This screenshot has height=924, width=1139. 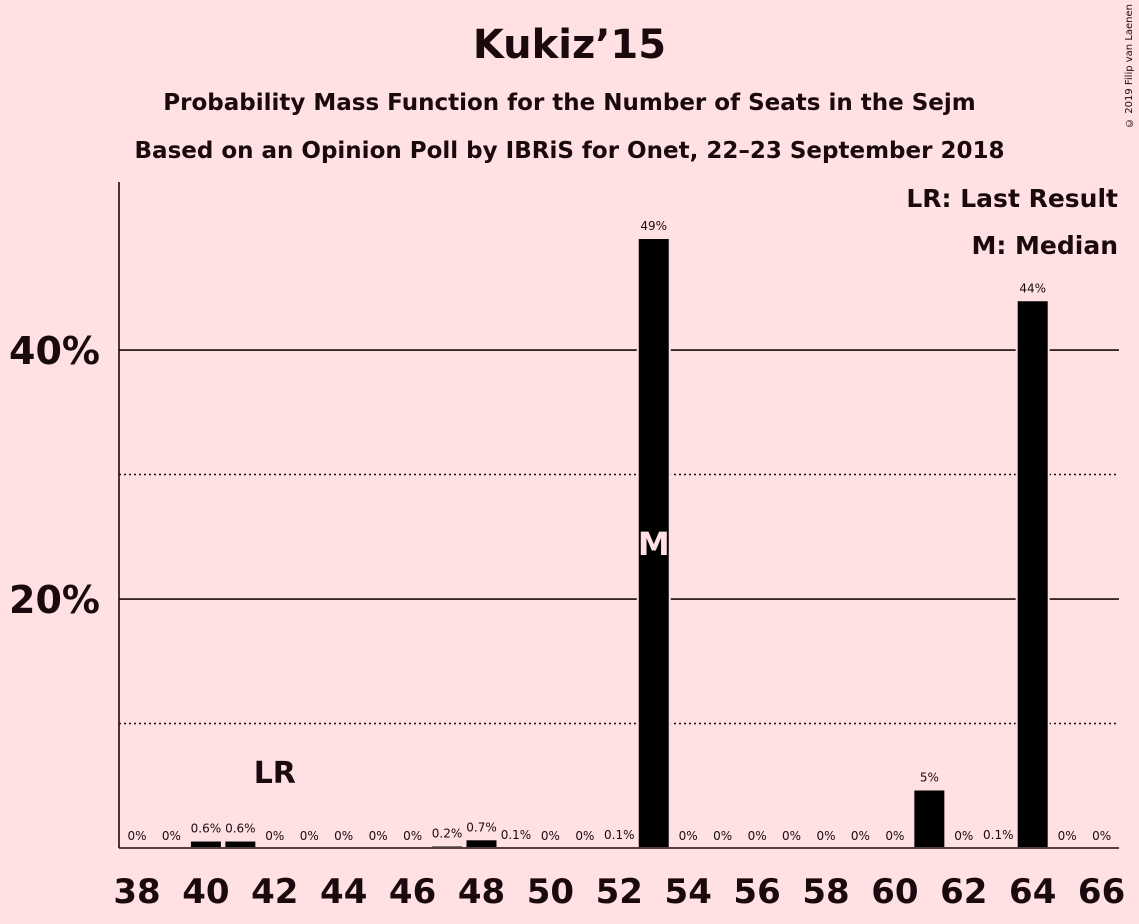 I want to click on chart-title: Kukiz’15, so click(x=569, y=45).